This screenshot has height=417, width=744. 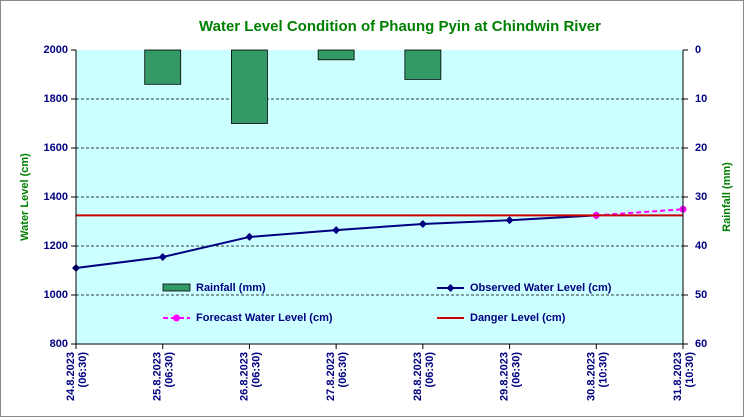 What do you see at coordinates (698, 50) in the screenshot?
I see `y2-tick-label: 0` at bounding box center [698, 50].